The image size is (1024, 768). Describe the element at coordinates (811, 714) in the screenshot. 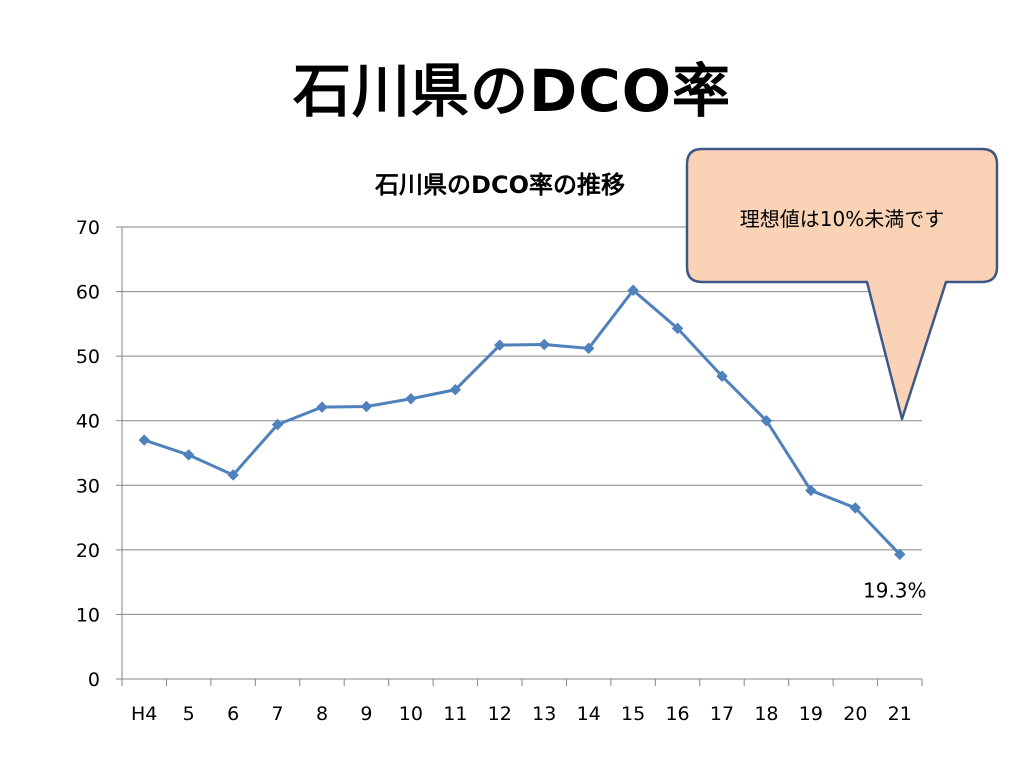

I see `x-tick-label: 19` at that location.